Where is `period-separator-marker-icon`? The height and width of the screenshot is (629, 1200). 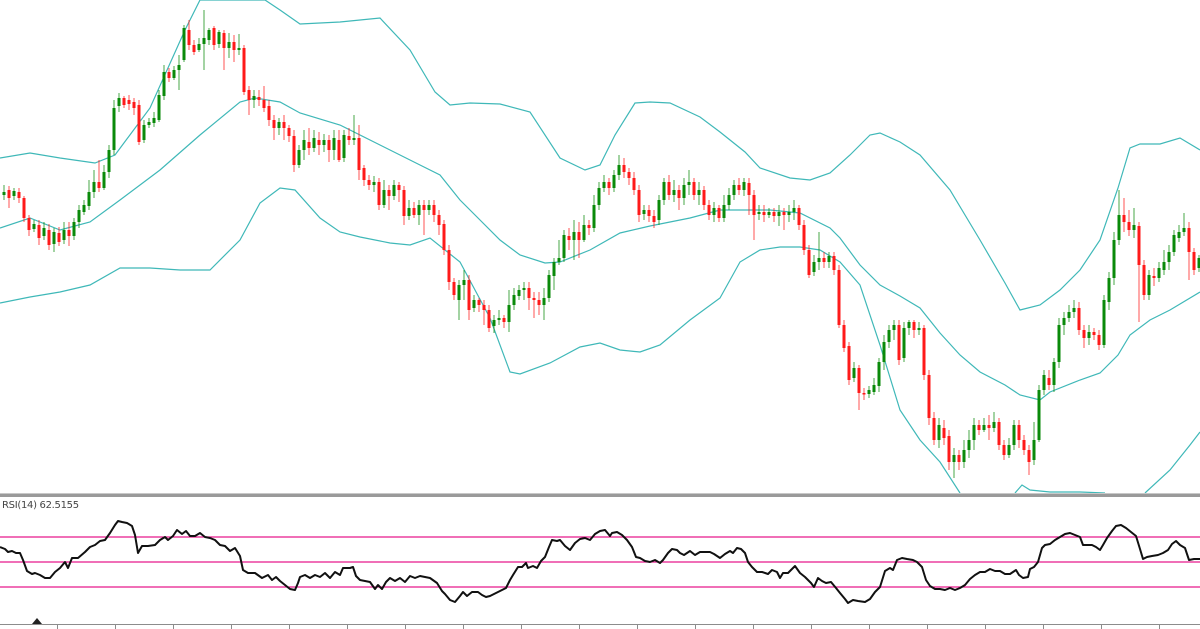
period-separator-marker-icon is located at coordinates (37, 621).